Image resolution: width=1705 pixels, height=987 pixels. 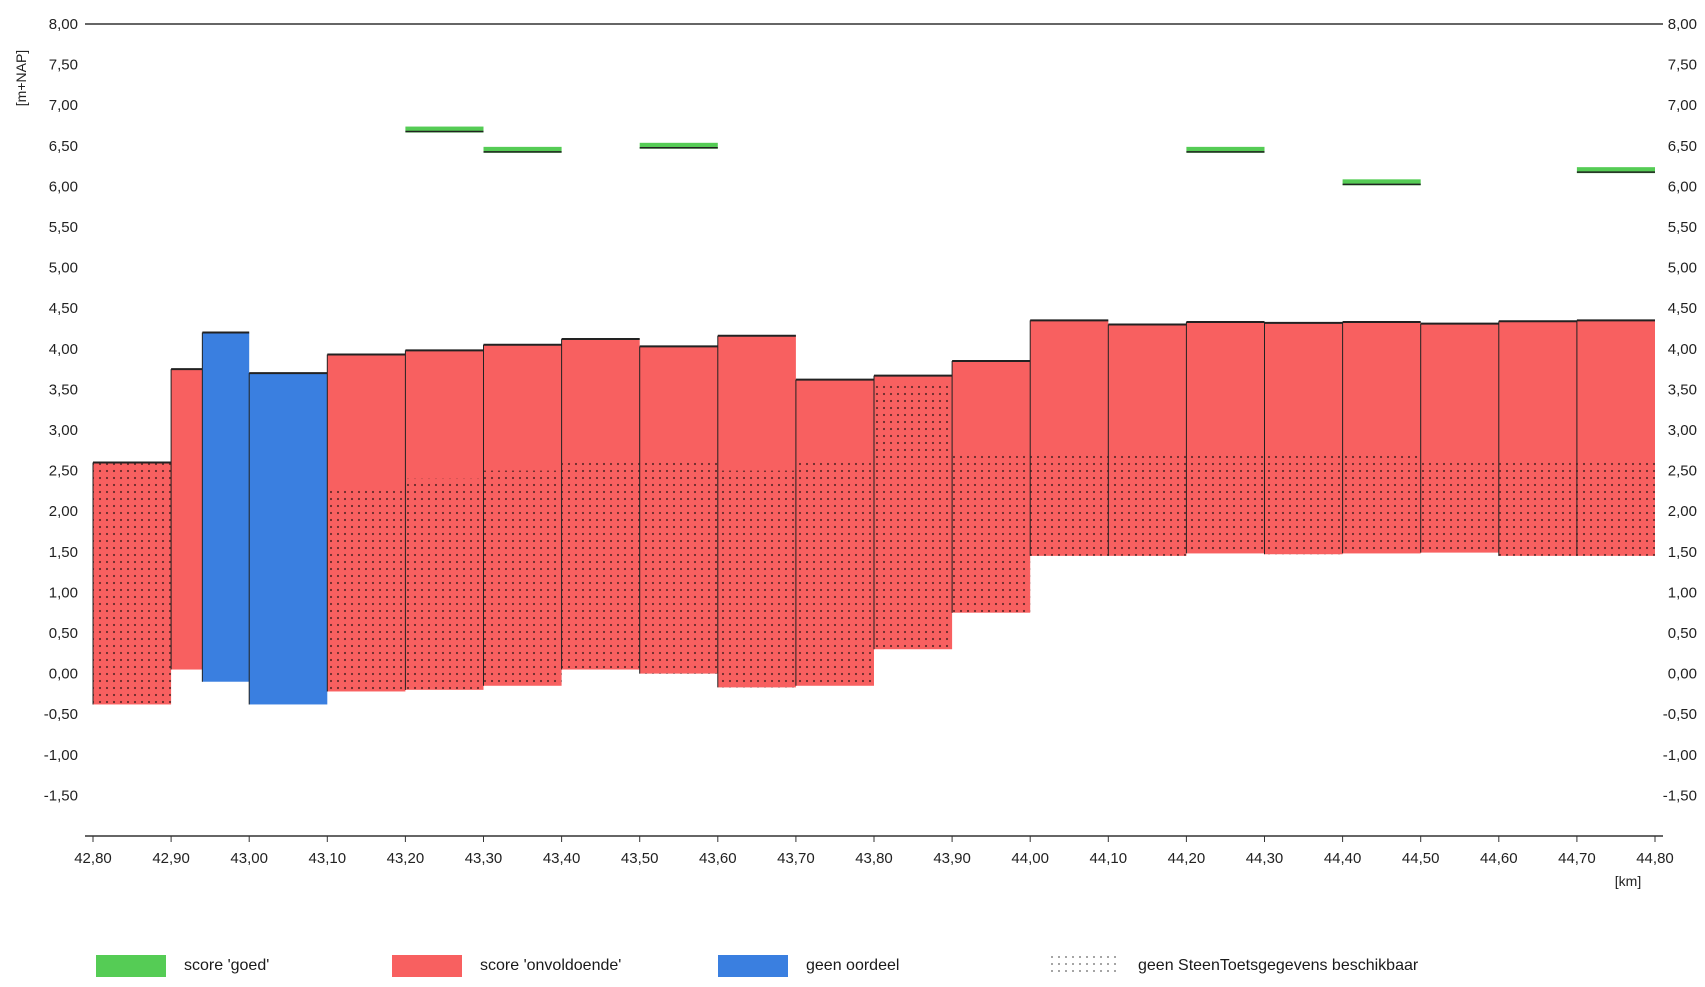 I want to click on x-tick-label: 44,30, so click(x=1265, y=858).